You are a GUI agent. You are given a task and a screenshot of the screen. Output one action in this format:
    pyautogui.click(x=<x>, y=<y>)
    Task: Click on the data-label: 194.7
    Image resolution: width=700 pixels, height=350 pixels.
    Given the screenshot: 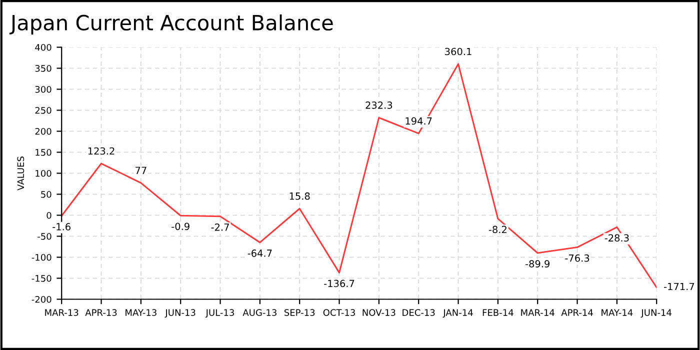 What is the action you would take?
    pyautogui.click(x=419, y=121)
    